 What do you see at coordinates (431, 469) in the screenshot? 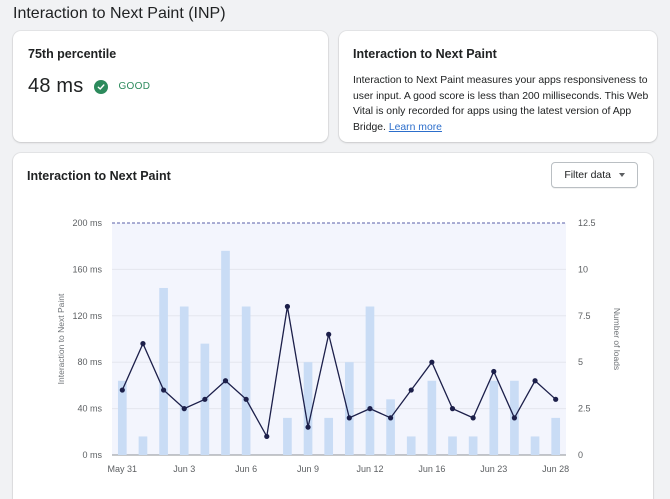
I see `x-tick-label: Jun 16` at bounding box center [431, 469].